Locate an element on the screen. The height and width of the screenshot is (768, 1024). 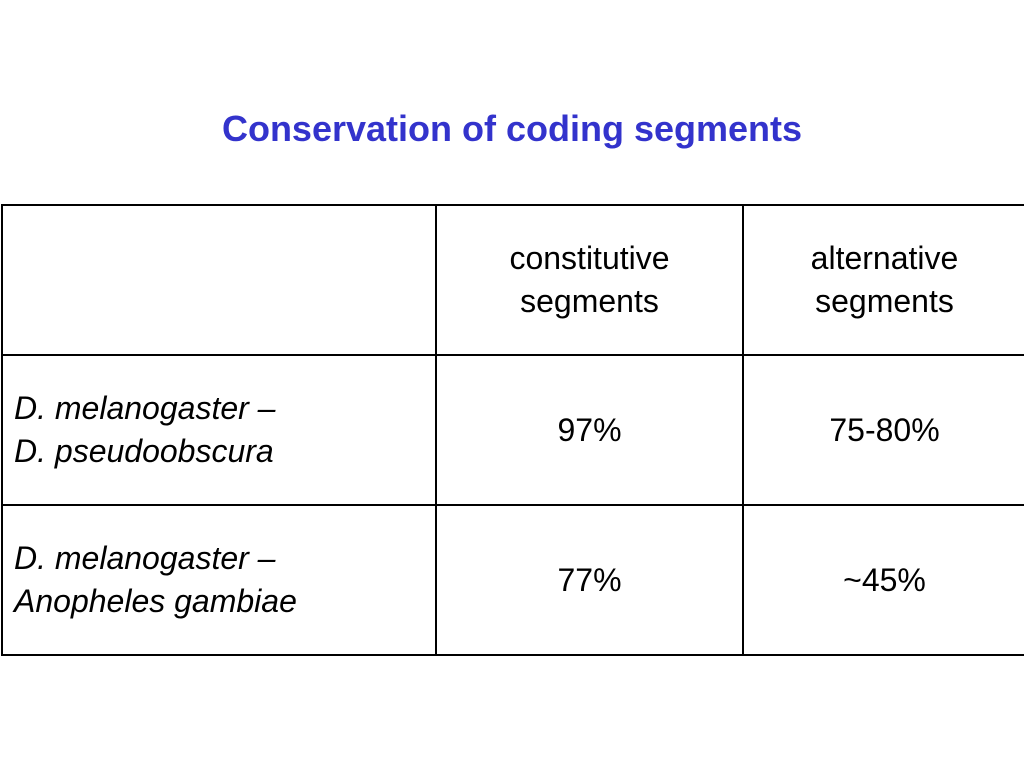
alternative-value: ~45% is located at coordinates (883, 580).